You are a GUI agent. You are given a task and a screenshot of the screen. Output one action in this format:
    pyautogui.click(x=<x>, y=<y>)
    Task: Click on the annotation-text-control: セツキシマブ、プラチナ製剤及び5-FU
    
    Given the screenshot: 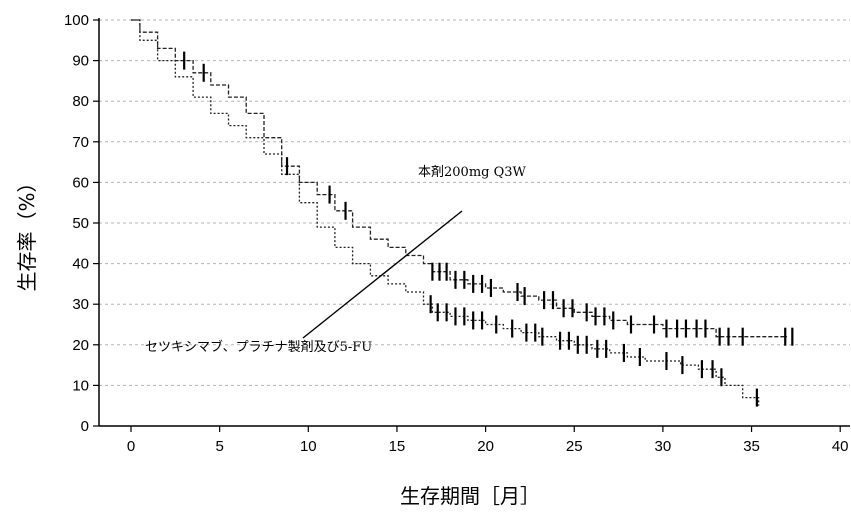 What is the action you would take?
    pyautogui.click(x=258, y=347)
    